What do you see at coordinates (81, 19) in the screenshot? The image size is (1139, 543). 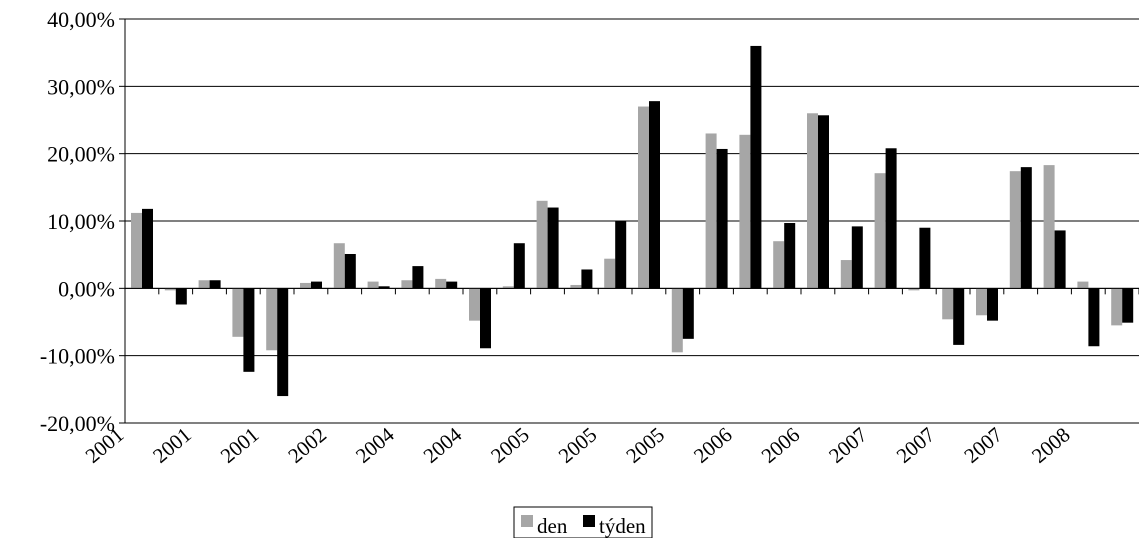 I see `y-tick-label: 40,00%` at bounding box center [81, 19].